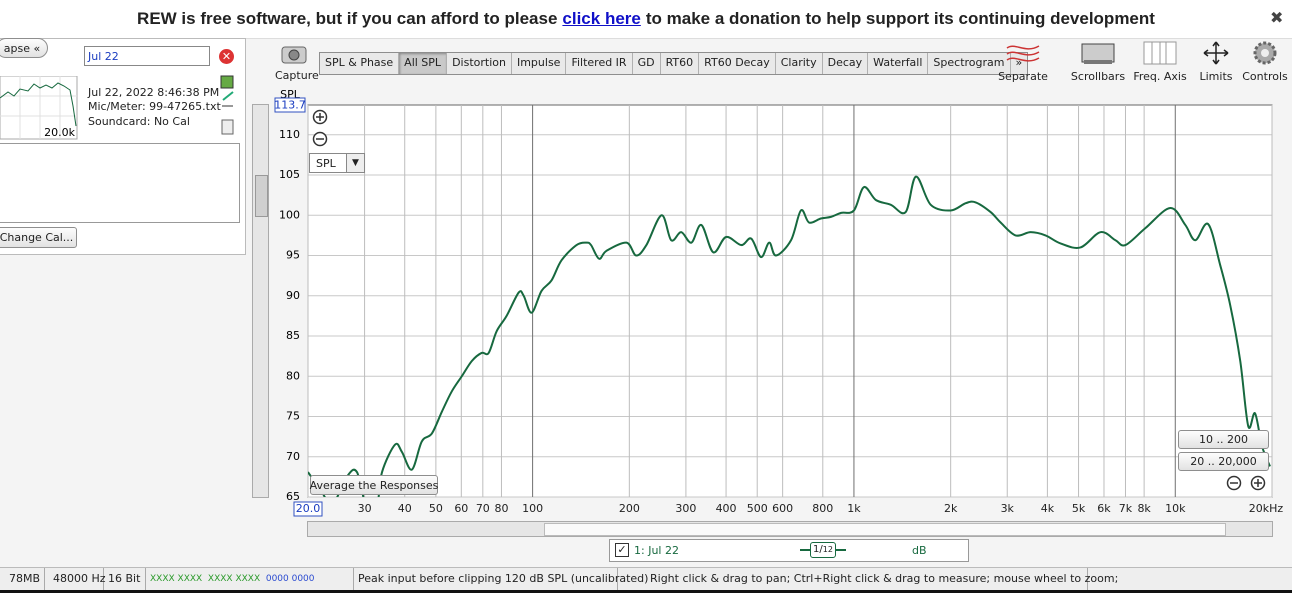  I want to click on collapse-button: apse «, so click(24, 48).